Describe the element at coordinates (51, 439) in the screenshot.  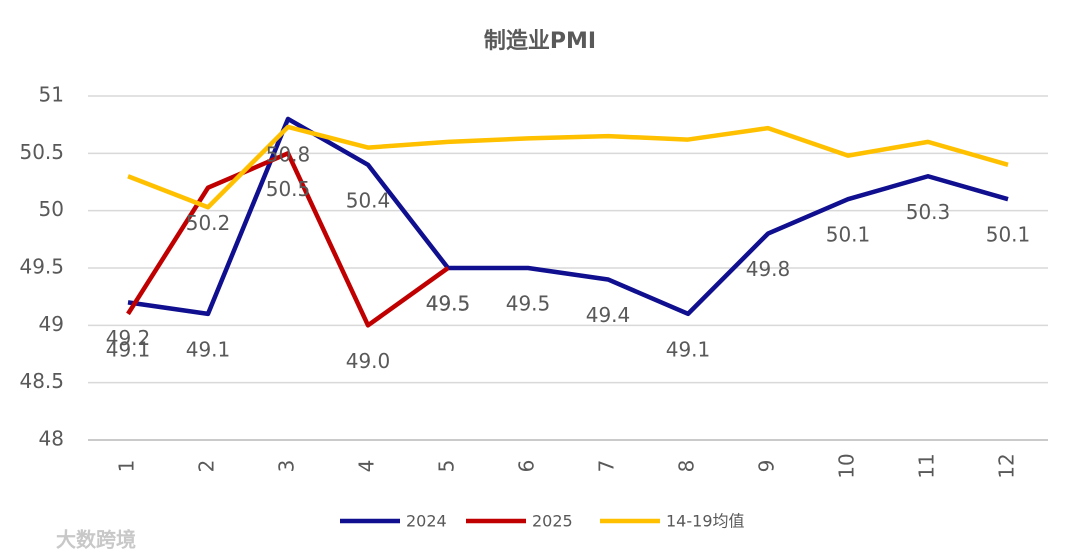
I see `y-tick-label: 48` at that location.